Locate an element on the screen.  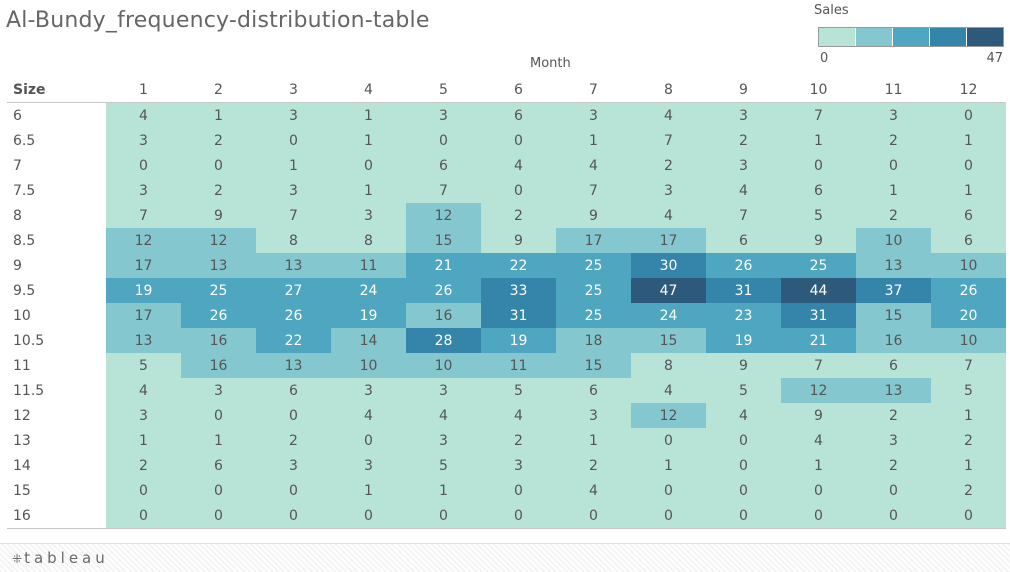
heatmap-cell: 47 is located at coordinates (668, 290).